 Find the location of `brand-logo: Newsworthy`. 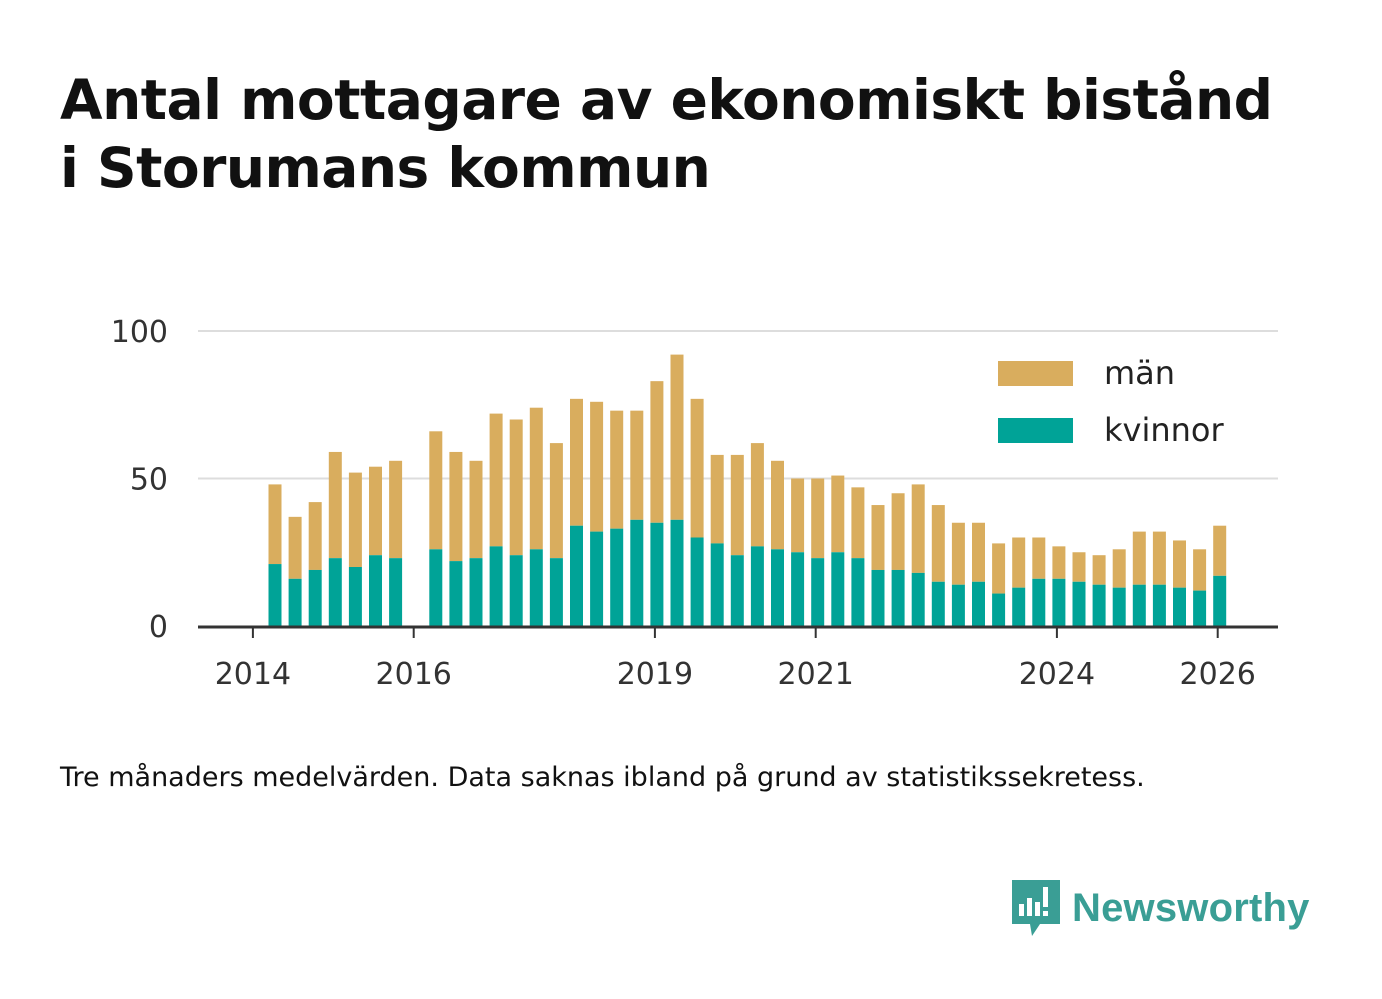

brand-logo: Newsworthy is located at coordinates (1160, 908).